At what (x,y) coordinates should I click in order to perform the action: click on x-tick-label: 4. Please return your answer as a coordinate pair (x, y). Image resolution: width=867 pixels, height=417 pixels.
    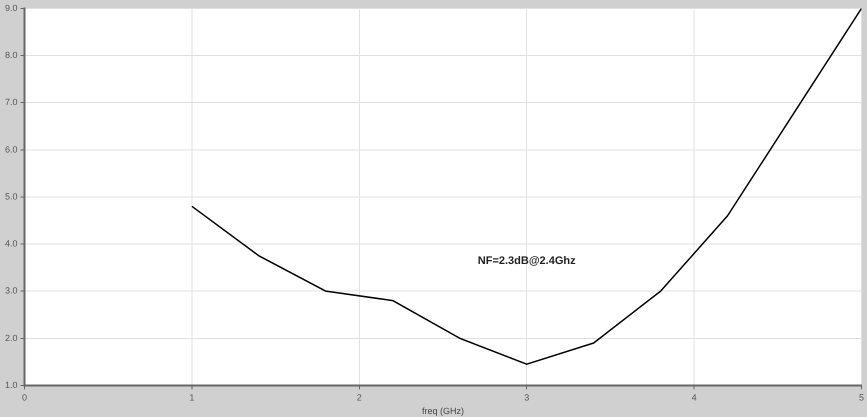
    Looking at the image, I should click on (694, 397).